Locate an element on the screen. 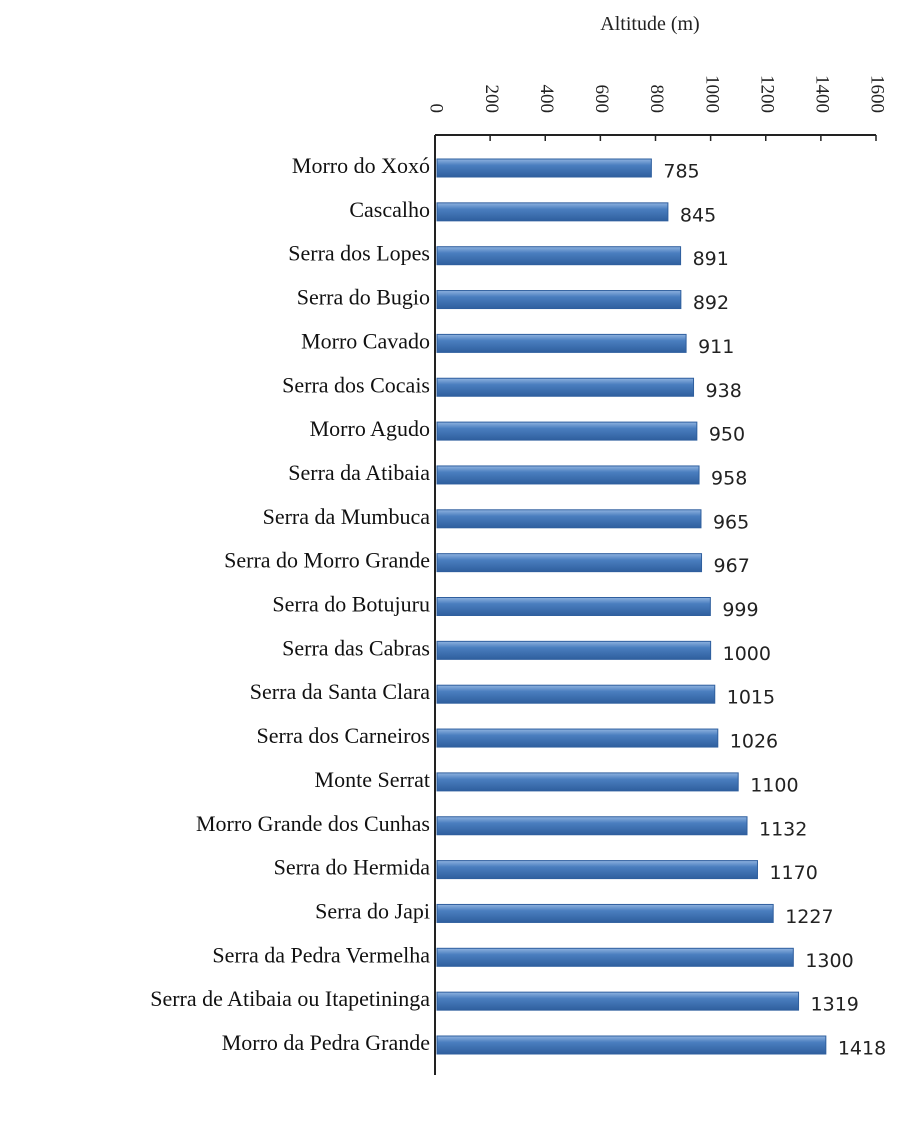  category-label: Serra da Santa Clara is located at coordinates (340, 691).